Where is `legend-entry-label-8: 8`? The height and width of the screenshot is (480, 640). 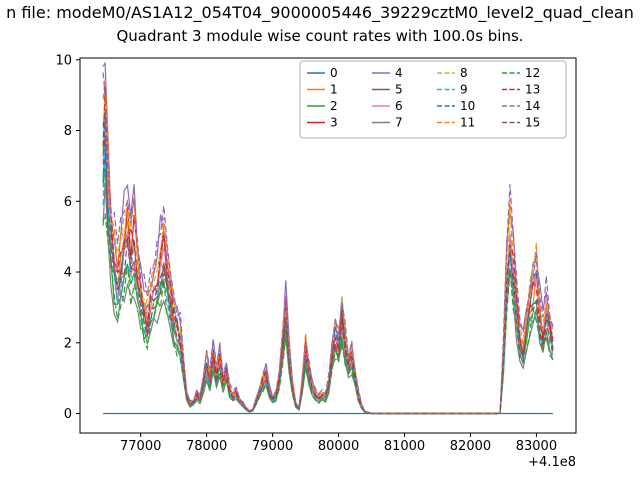 legend-entry-label-8: 8 is located at coordinates (464, 73).